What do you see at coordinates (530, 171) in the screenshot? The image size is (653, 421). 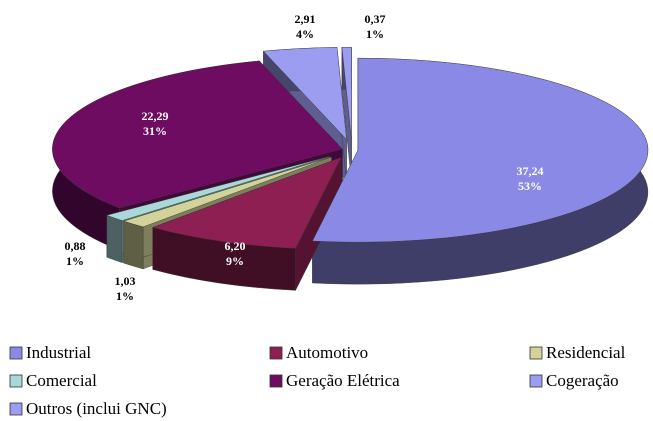 I see `data-label: 37,24` at bounding box center [530, 171].